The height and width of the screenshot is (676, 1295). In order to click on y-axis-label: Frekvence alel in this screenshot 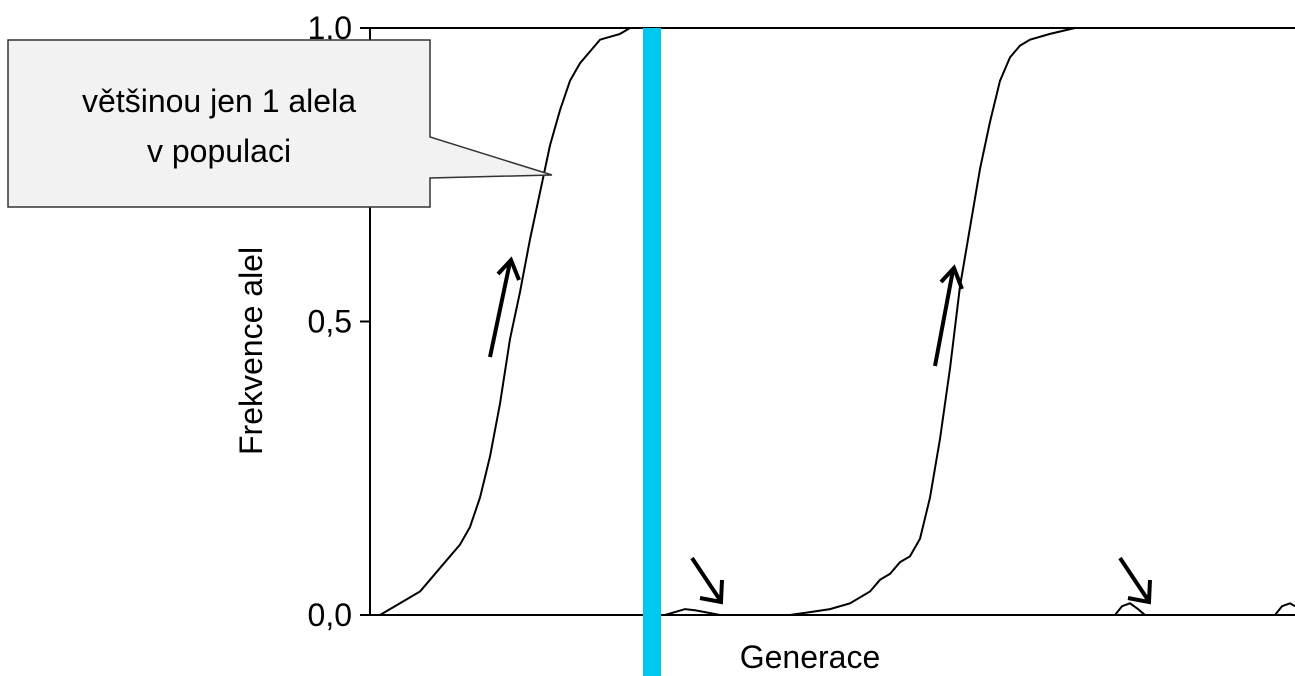, I will do `click(251, 351)`.